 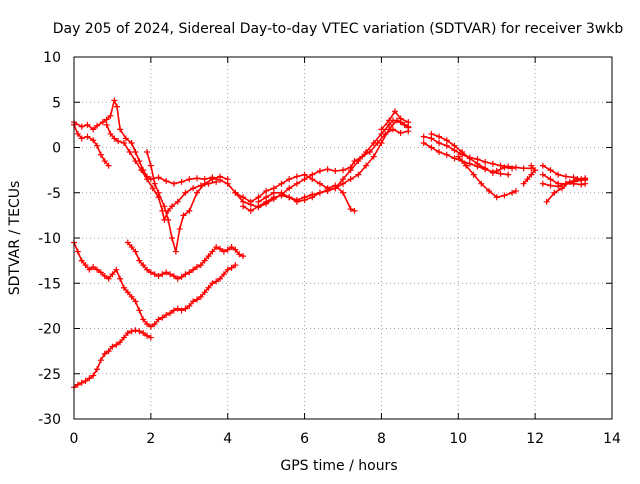 What do you see at coordinates (56, 149) in the screenshot?
I see `y-tick-label: 0` at bounding box center [56, 149].